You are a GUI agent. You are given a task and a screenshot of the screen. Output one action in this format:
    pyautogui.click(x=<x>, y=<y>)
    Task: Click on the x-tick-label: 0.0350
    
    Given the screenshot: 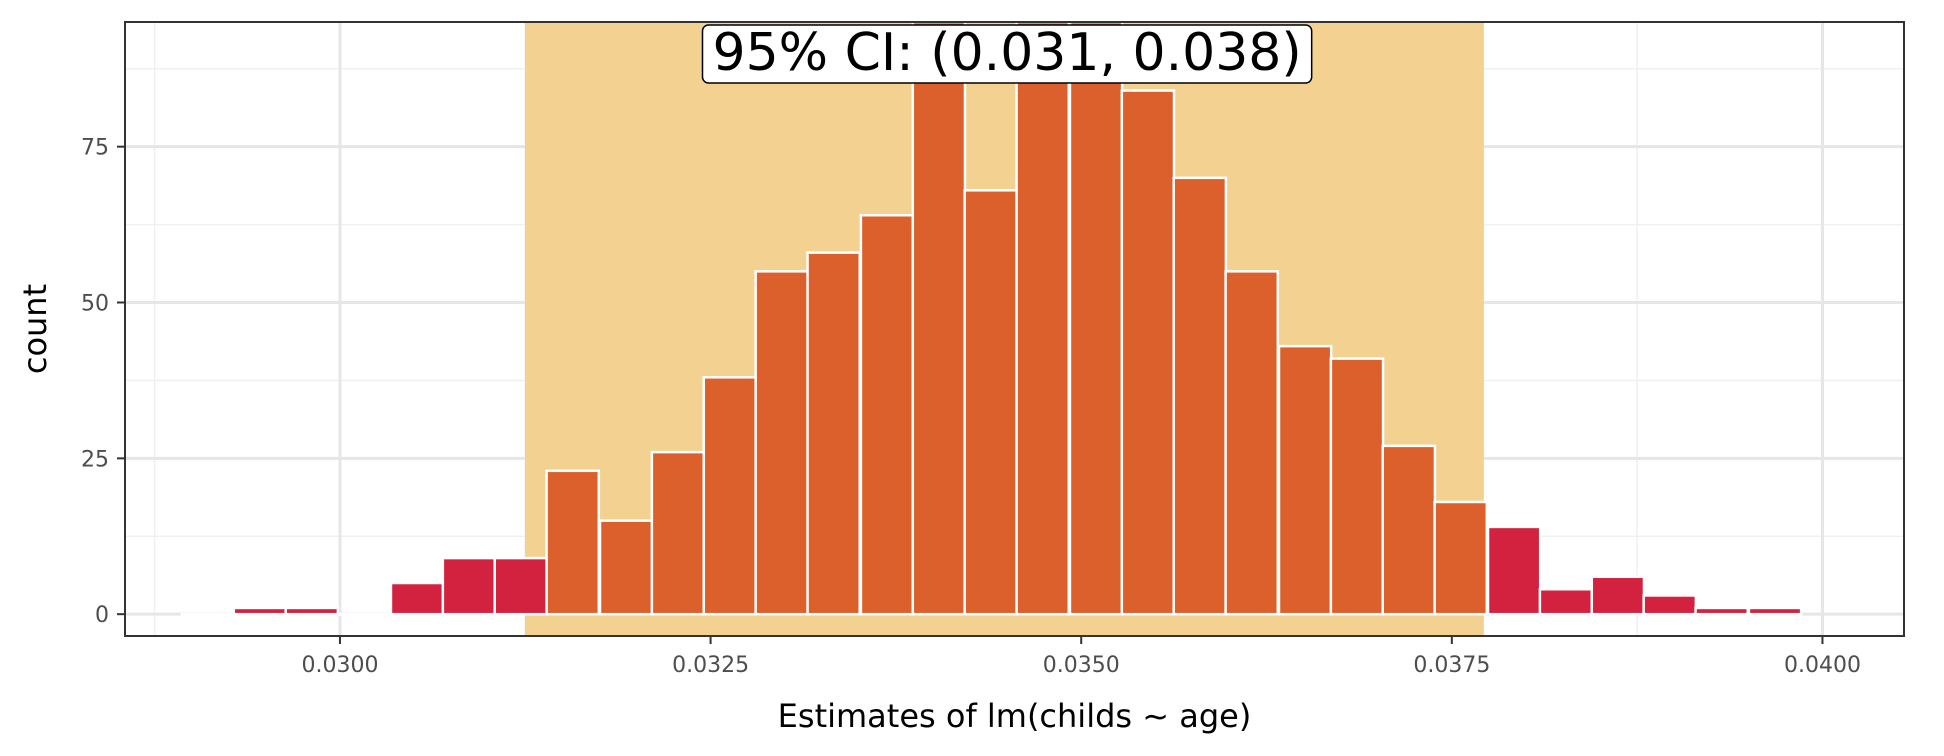 What is the action you would take?
    pyautogui.click(x=1081, y=665)
    